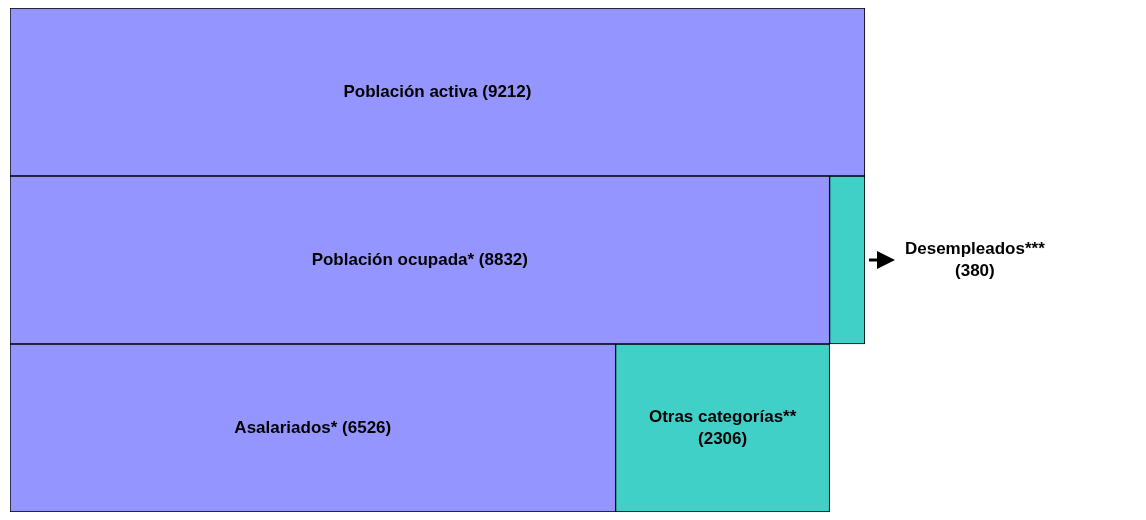 This screenshot has width=1146, height=520. I want to click on data-label: Población activa (9212), so click(437, 91).